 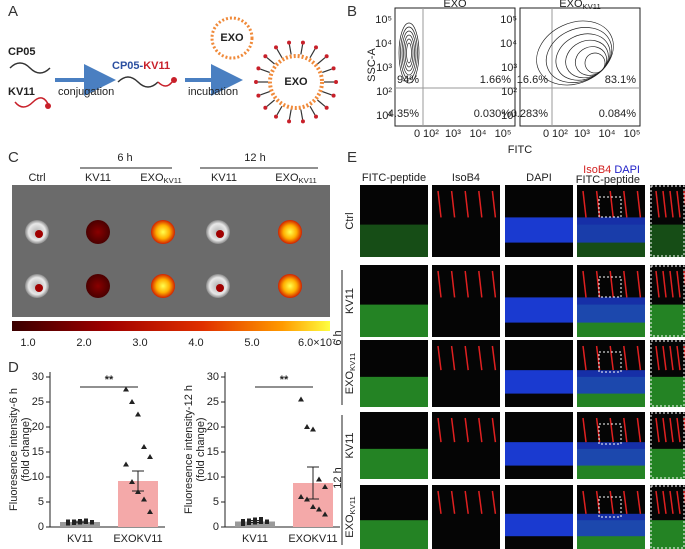 I want to click on plot-title-main: EXO, so click(x=455, y=5).